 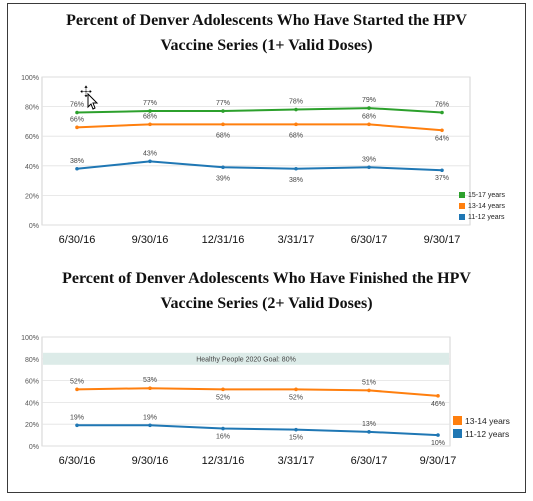 What do you see at coordinates (32, 425) in the screenshot?
I see `chart-2-y-tick-label: 20%` at bounding box center [32, 425].